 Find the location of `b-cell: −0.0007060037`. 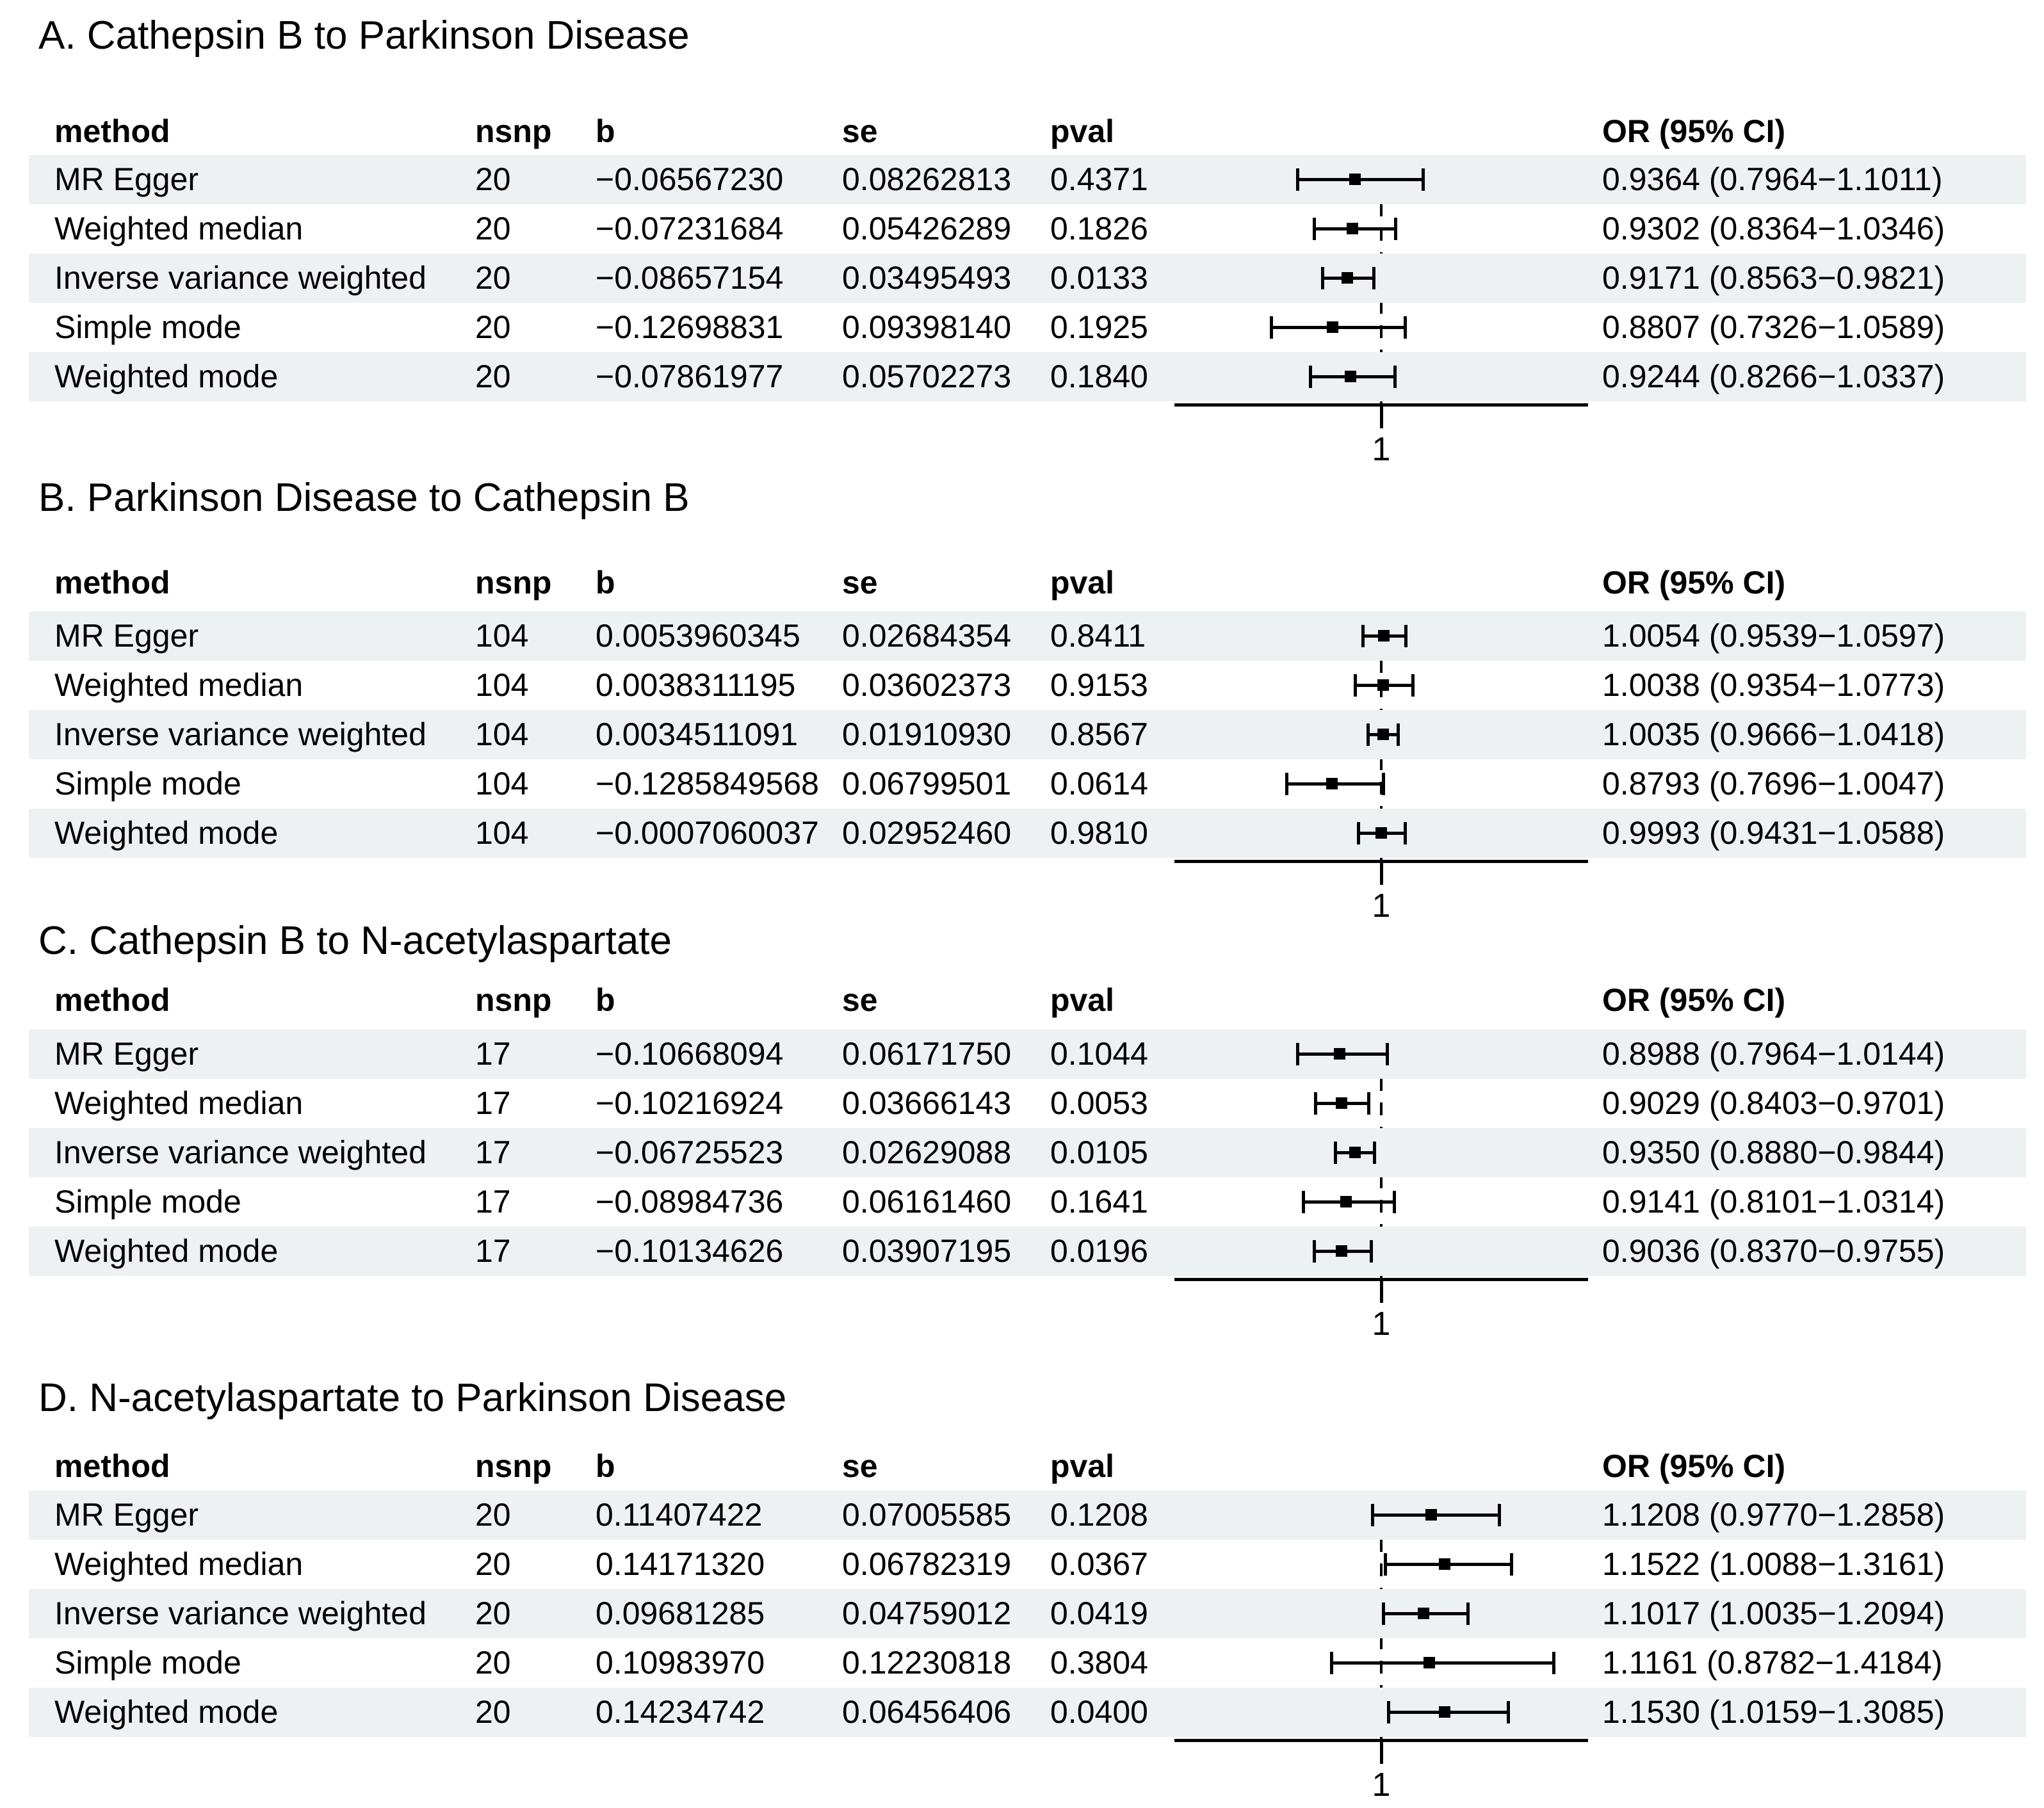

b-cell: −0.0007060037 is located at coordinates (707, 833).